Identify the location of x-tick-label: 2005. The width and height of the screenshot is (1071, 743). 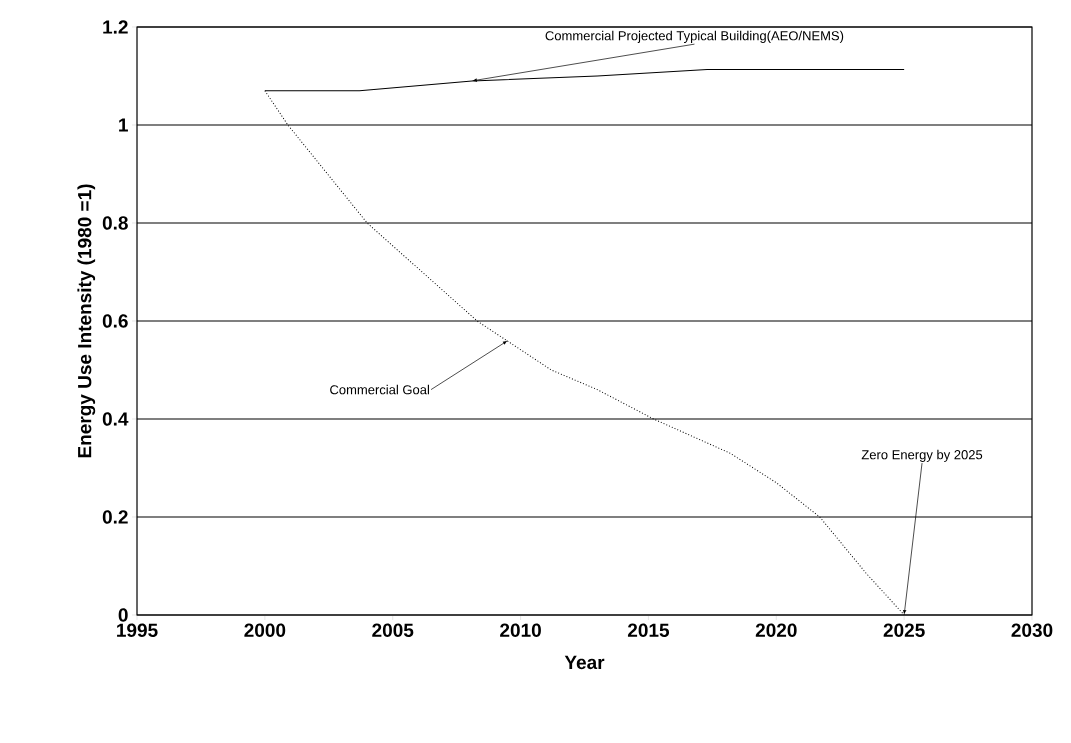
(393, 630).